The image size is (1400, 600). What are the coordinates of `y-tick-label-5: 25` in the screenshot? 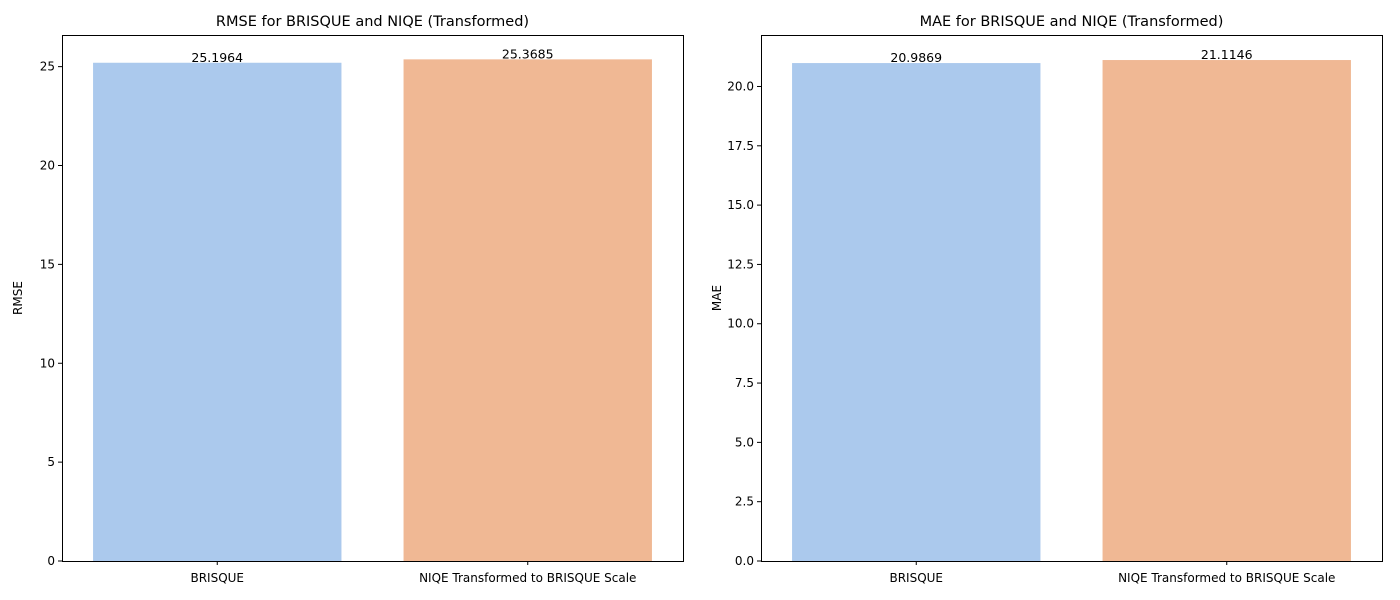 It's located at (47, 67).